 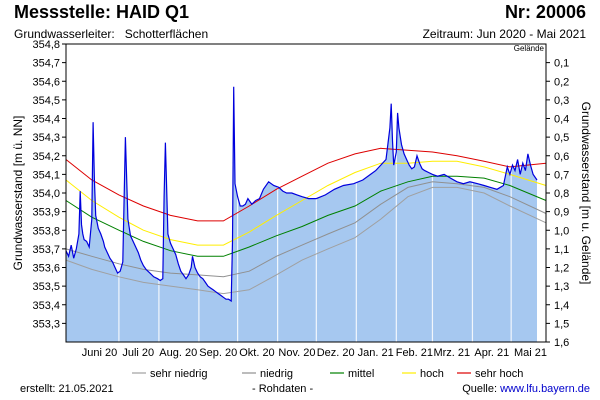 What do you see at coordinates (46, 231) in the screenshot?
I see `y-tick-label: 353,8` at bounding box center [46, 231].